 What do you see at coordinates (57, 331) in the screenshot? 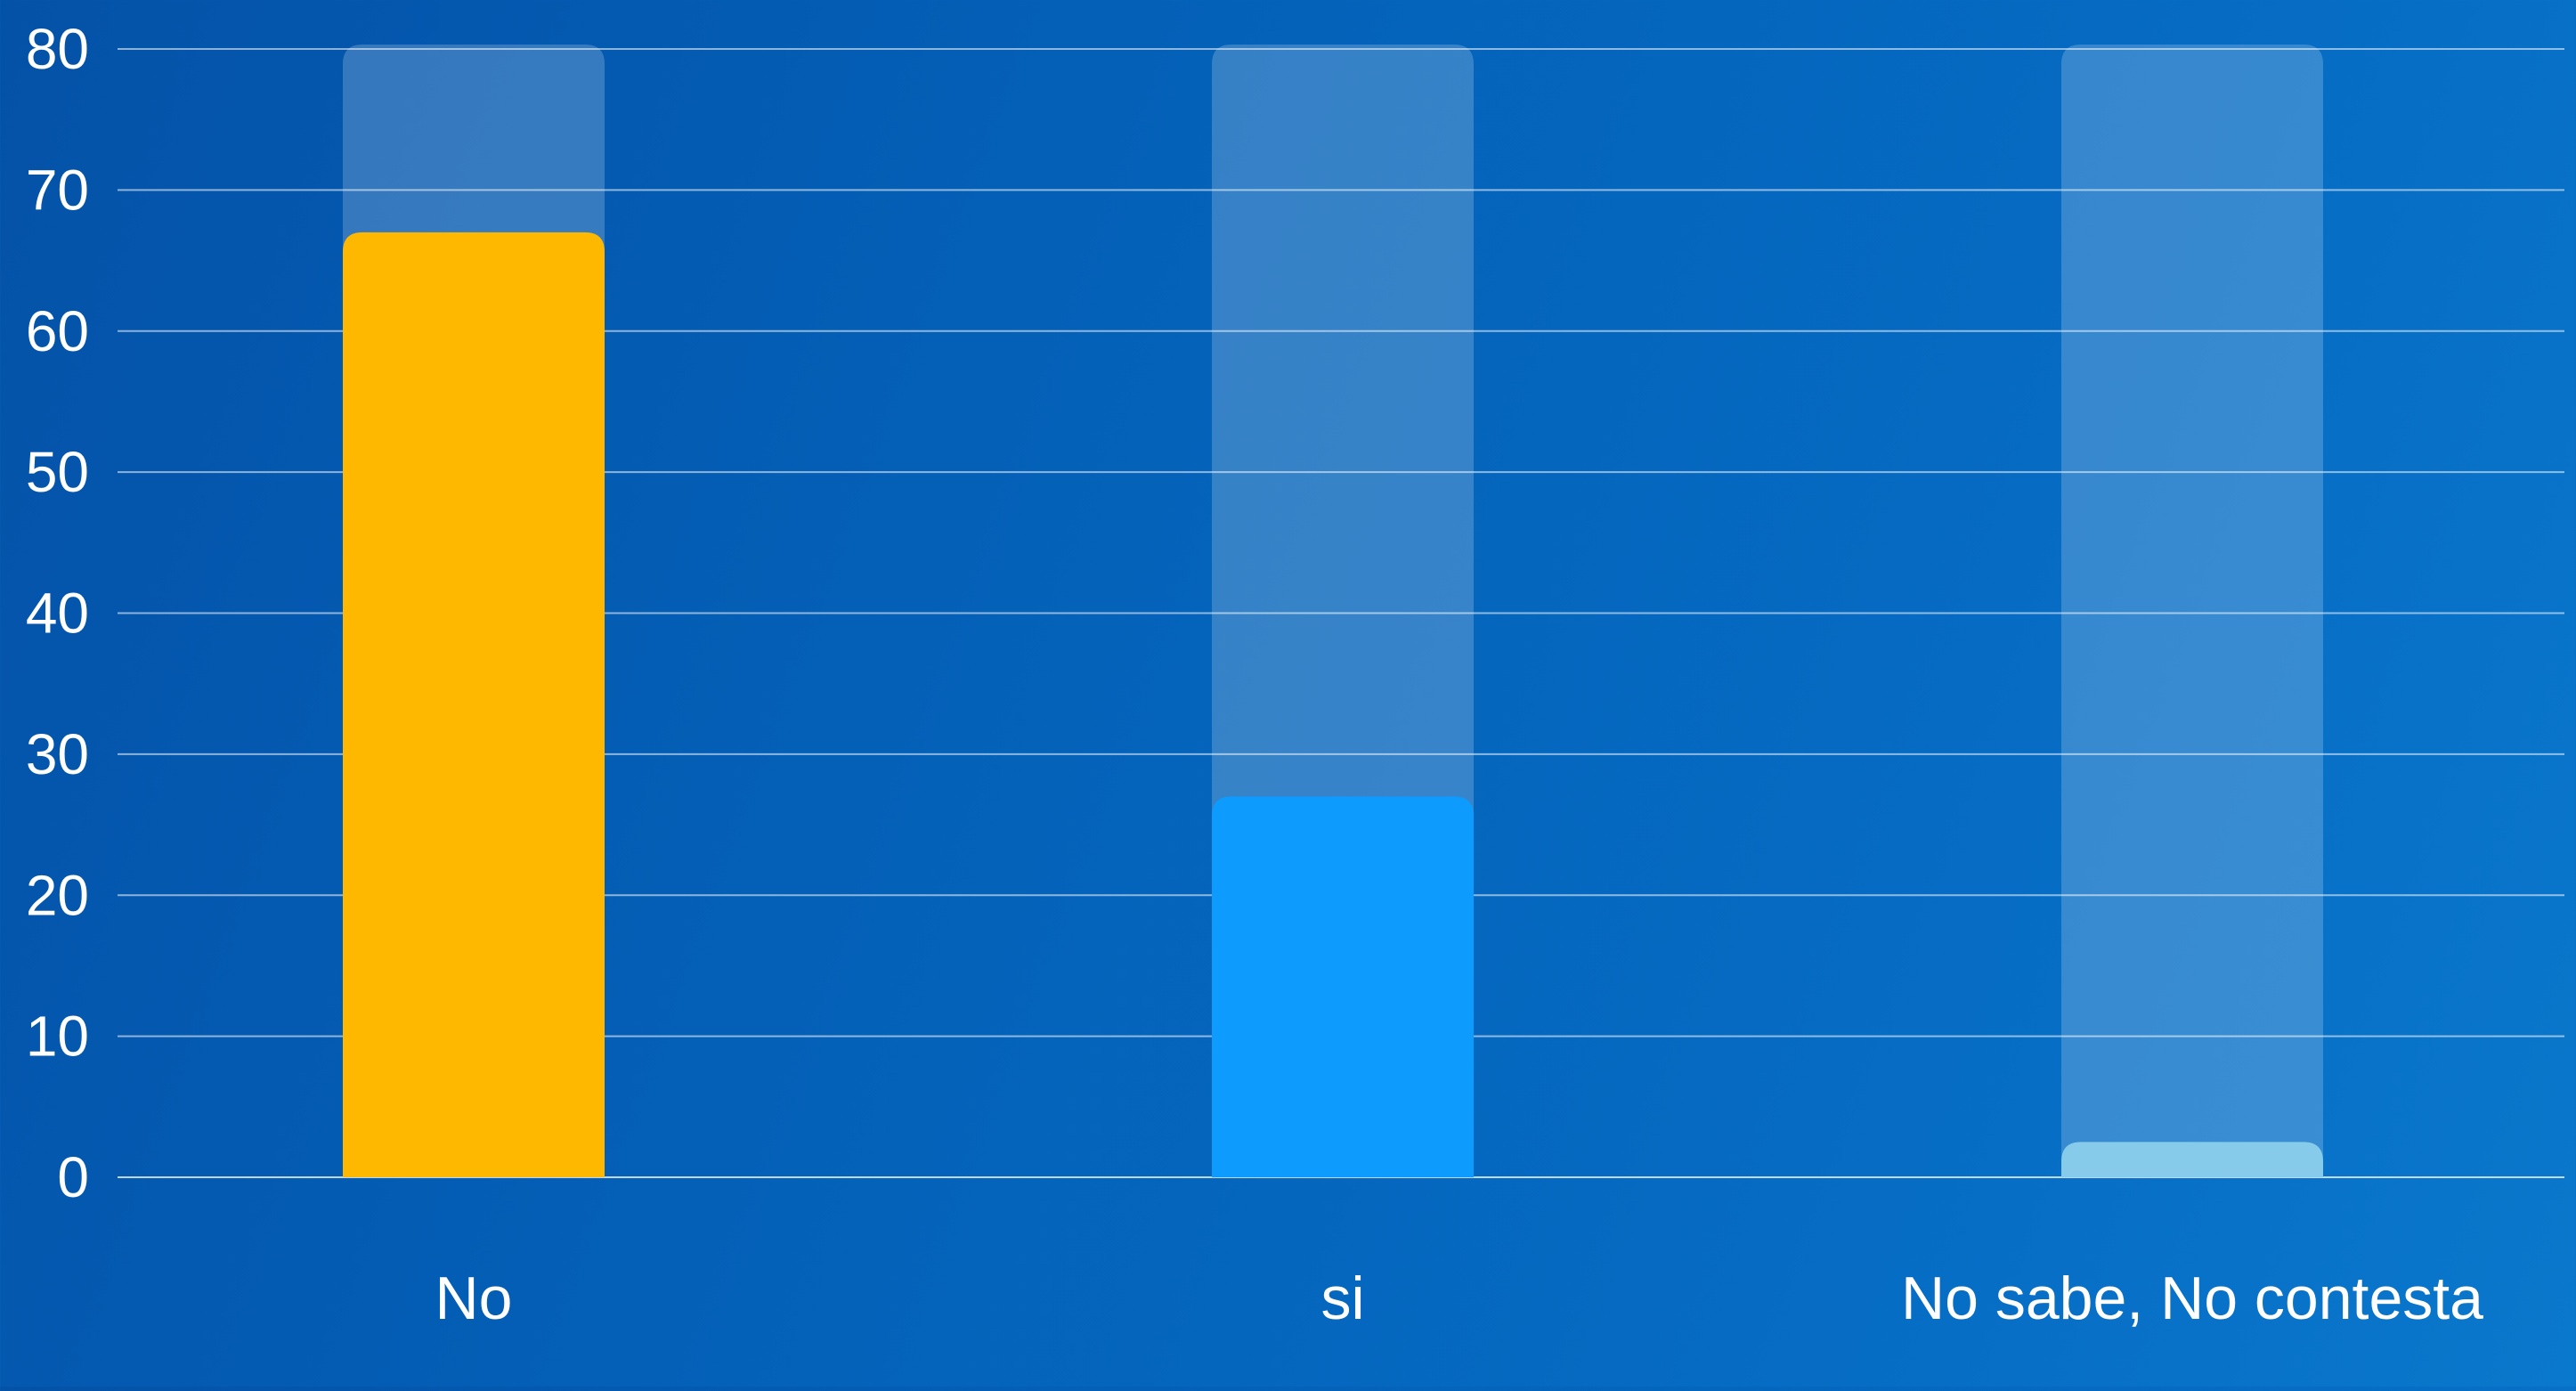
I see `y-tick-label: 60` at bounding box center [57, 331].